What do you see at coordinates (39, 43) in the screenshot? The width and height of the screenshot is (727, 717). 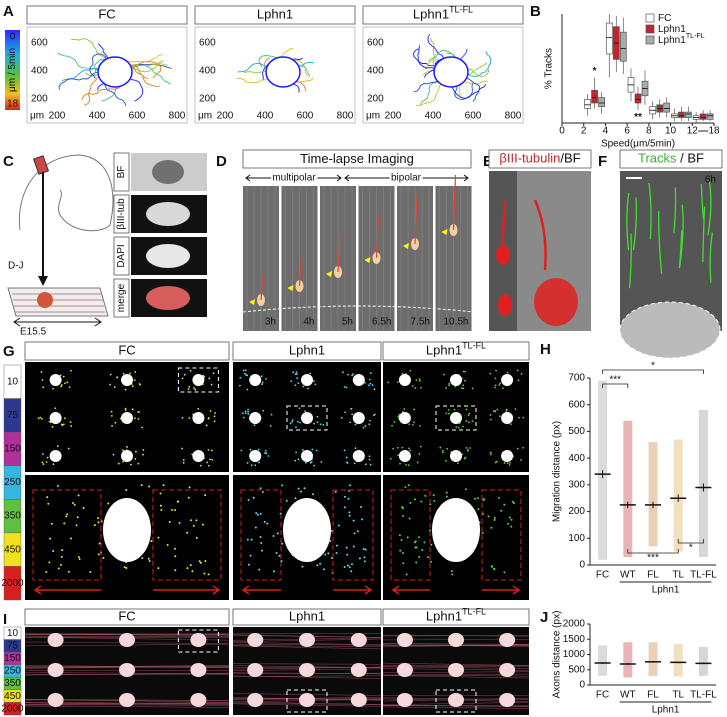 I see `y-tick-label: 600` at bounding box center [39, 43].